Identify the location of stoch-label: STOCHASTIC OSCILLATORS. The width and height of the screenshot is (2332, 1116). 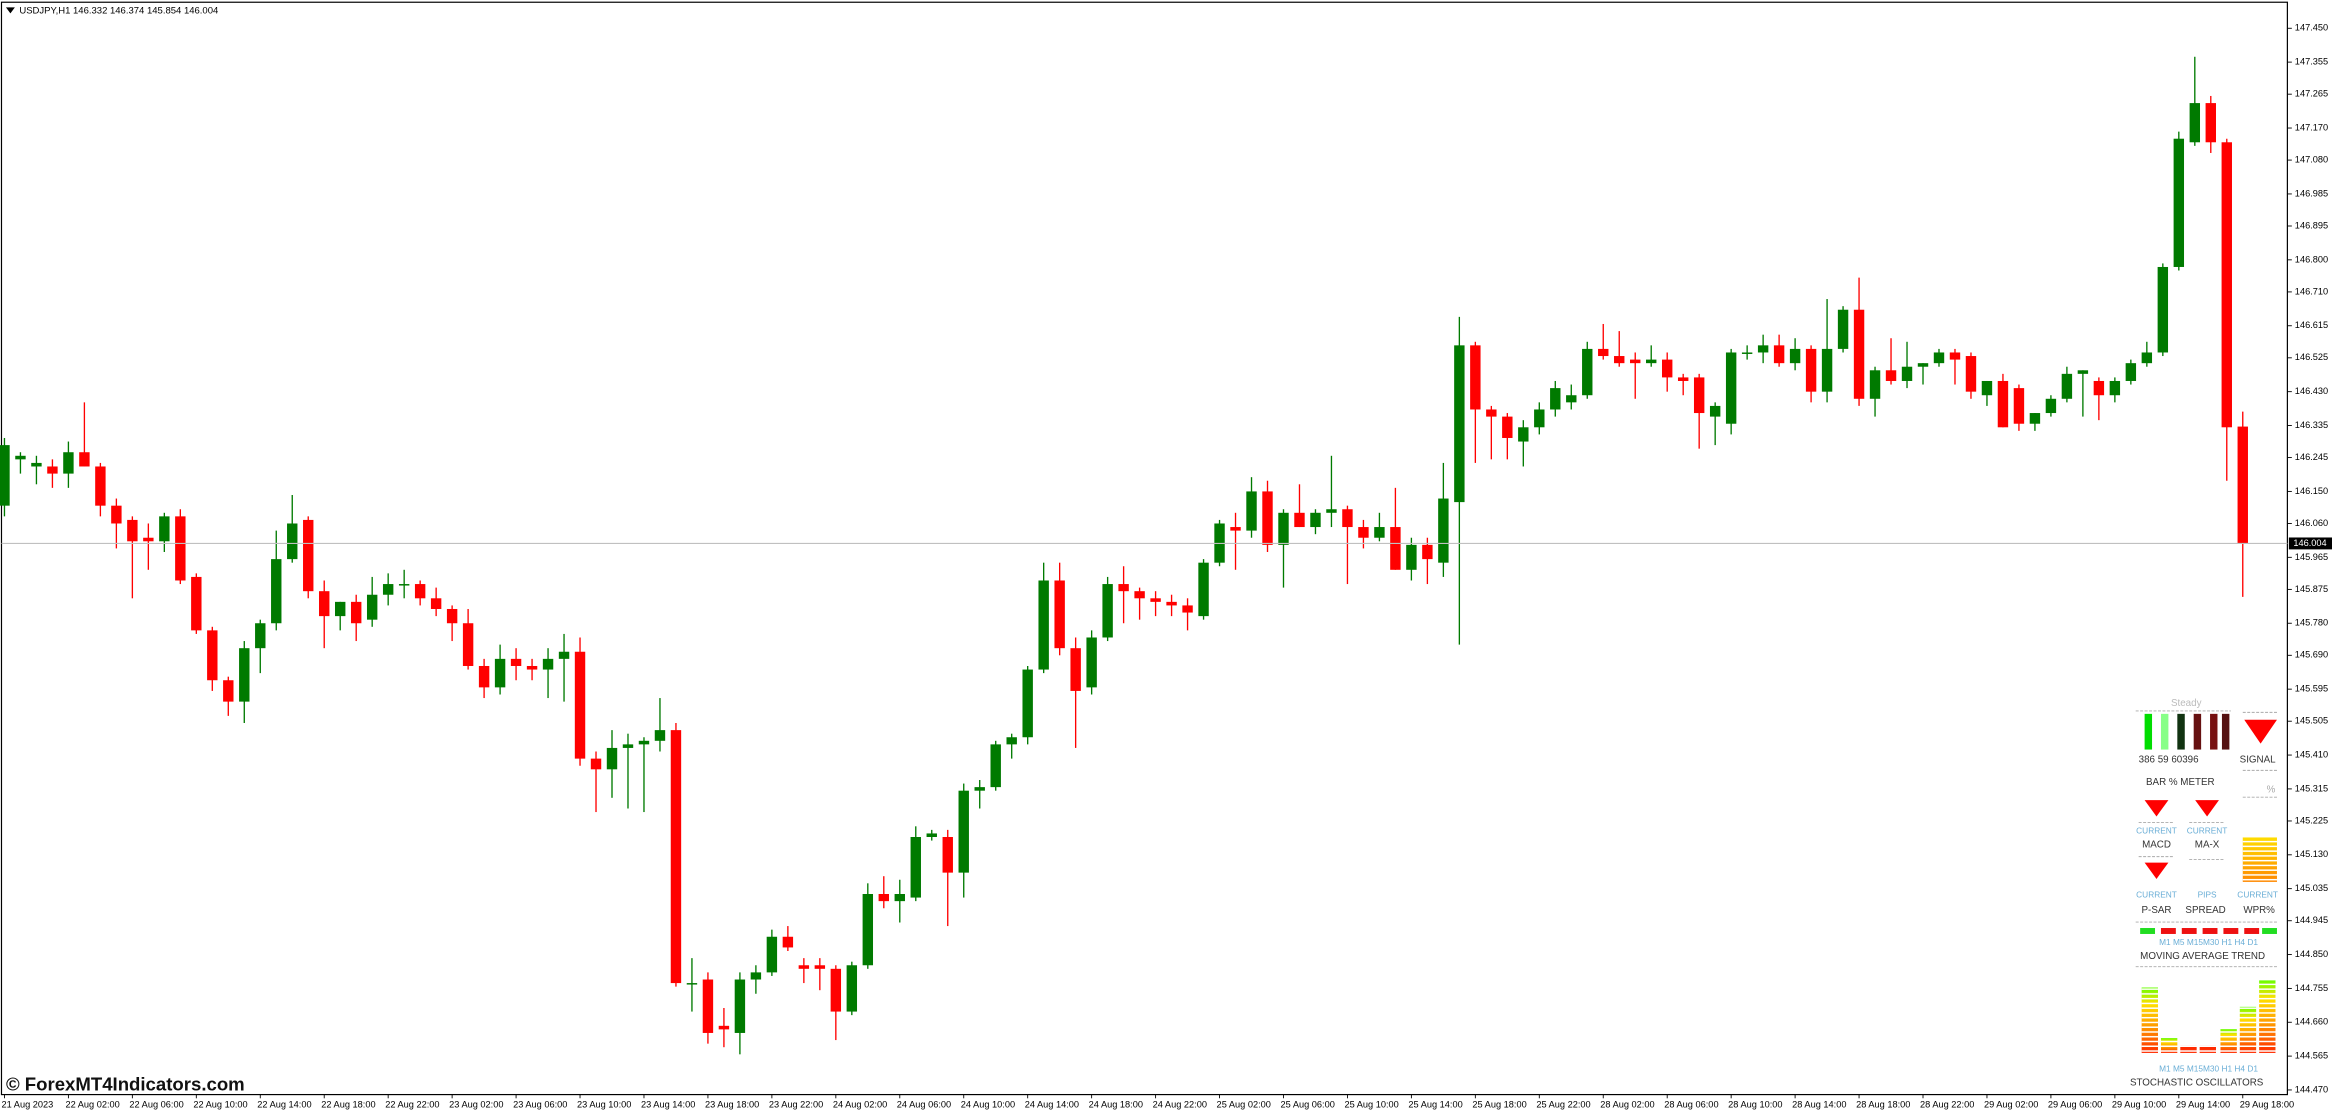
(2197, 1082).